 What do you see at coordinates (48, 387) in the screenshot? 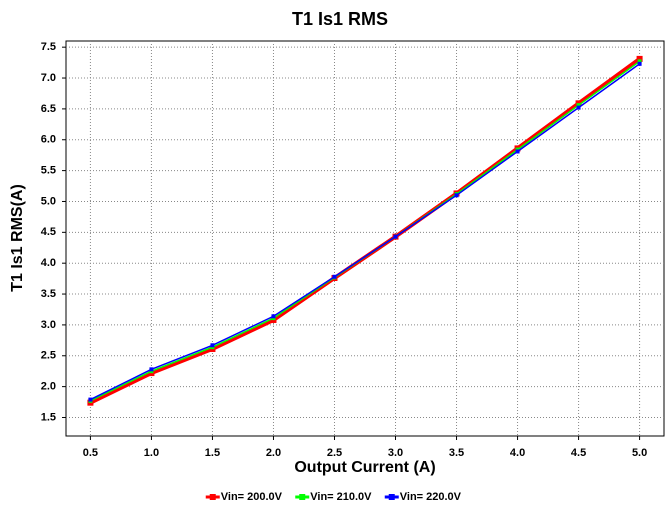
I see `y-tick-label: 2.0` at bounding box center [48, 387].